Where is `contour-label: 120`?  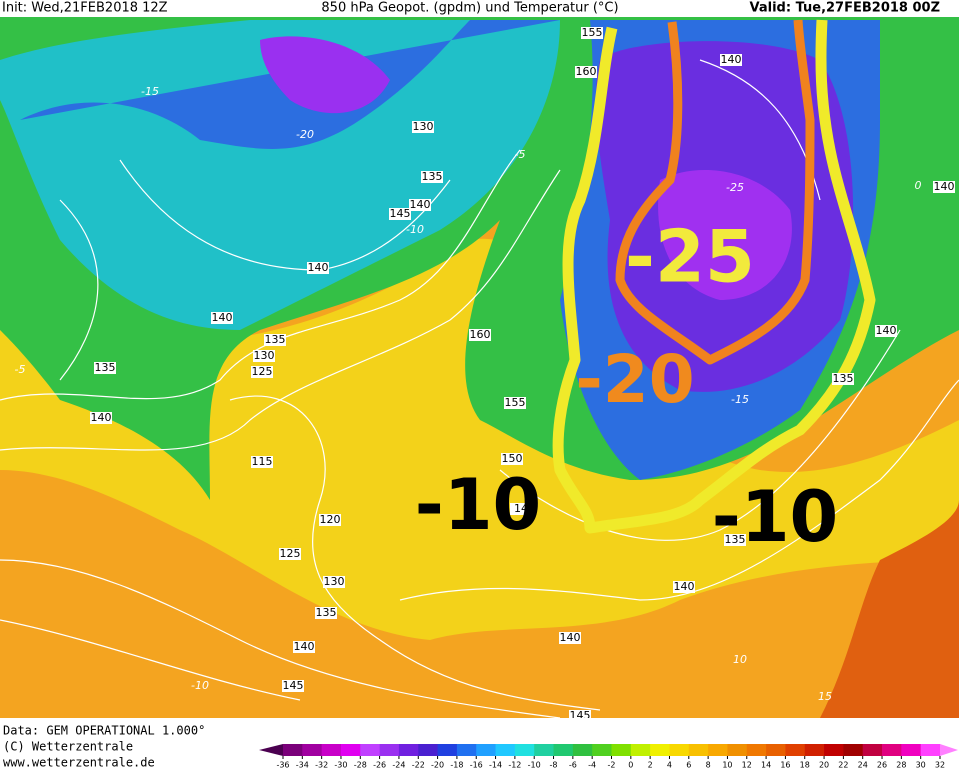
contour-label: 120 is located at coordinates (330, 519).